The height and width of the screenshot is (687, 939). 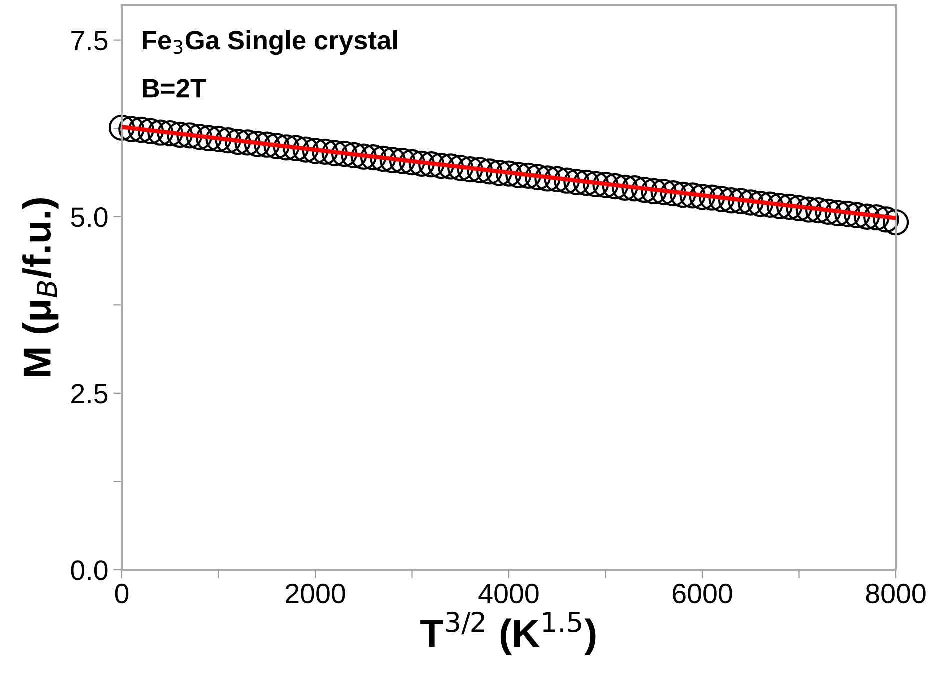 What do you see at coordinates (896, 594) in the screenshot?
I see `x-tick-label: 8000` at bounding box center [896, 594].